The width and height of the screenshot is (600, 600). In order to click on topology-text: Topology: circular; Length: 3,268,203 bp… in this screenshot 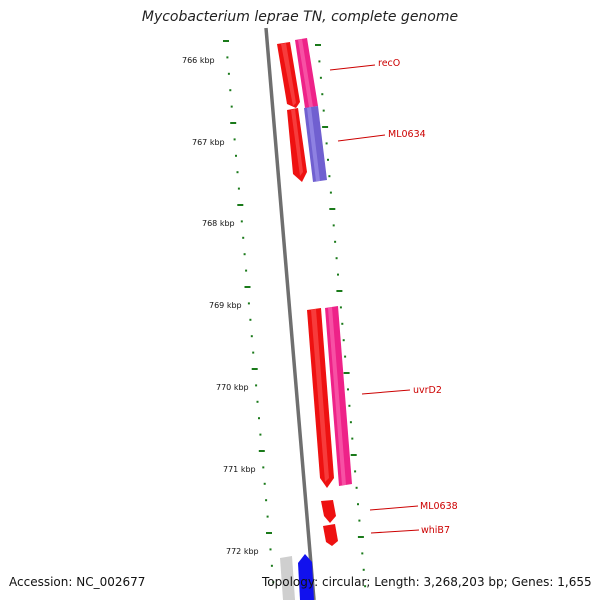, I will do `click(427, 582)`.